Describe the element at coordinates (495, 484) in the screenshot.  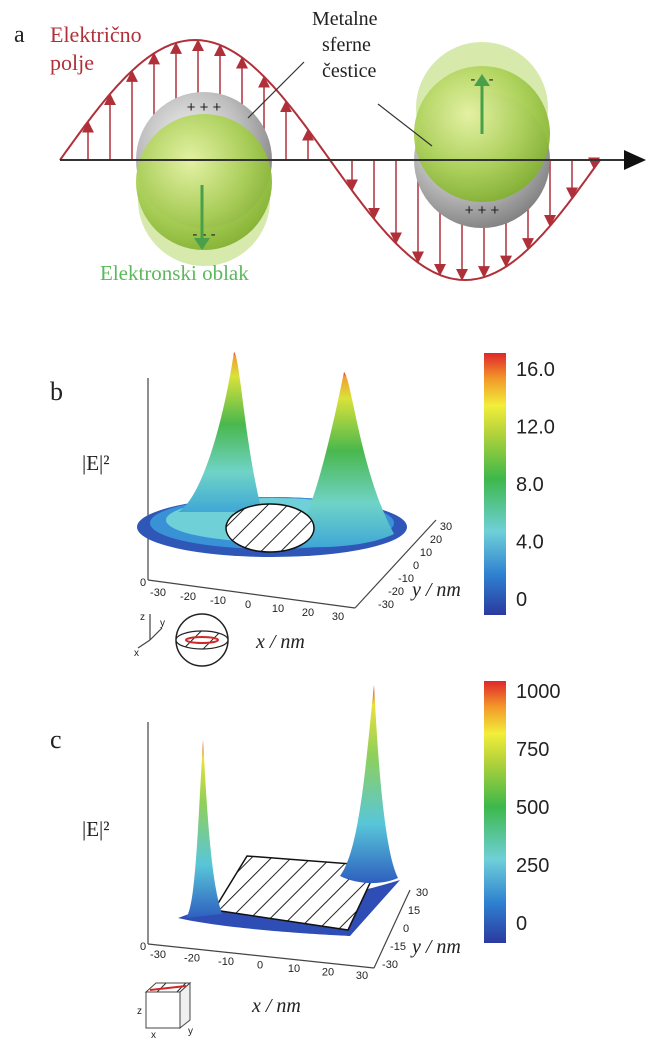
I see `panel-b-colorbar` at that location.